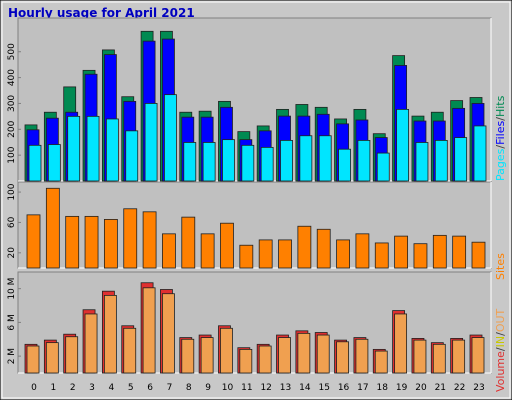 The image size is (512, 400). I want to click on y-tick-label: 200, so click(12, 128).